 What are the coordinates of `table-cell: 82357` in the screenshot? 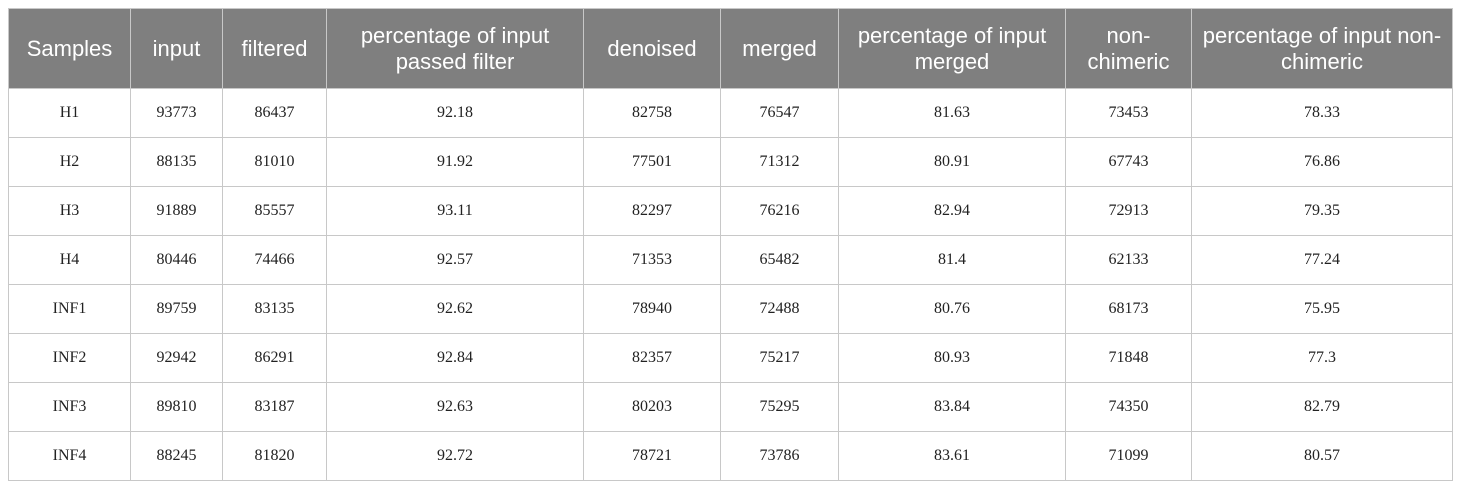 It's located at (652, 358).